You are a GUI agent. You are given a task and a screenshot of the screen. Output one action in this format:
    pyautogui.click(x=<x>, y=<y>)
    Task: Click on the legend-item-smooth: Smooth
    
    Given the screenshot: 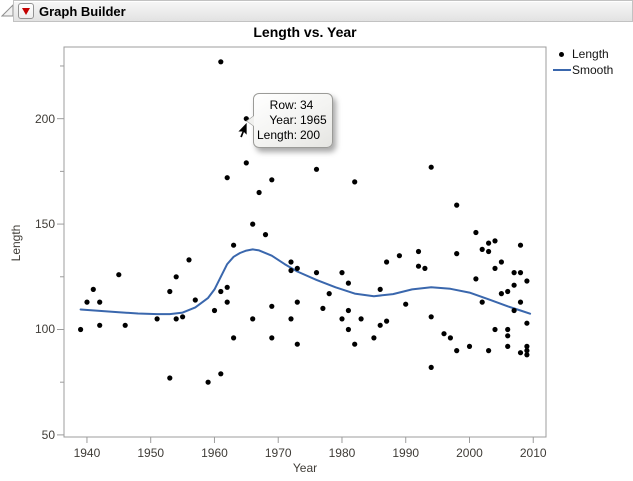 What is the action you would take?
    pyautogui.click(x=582, y=70)
    